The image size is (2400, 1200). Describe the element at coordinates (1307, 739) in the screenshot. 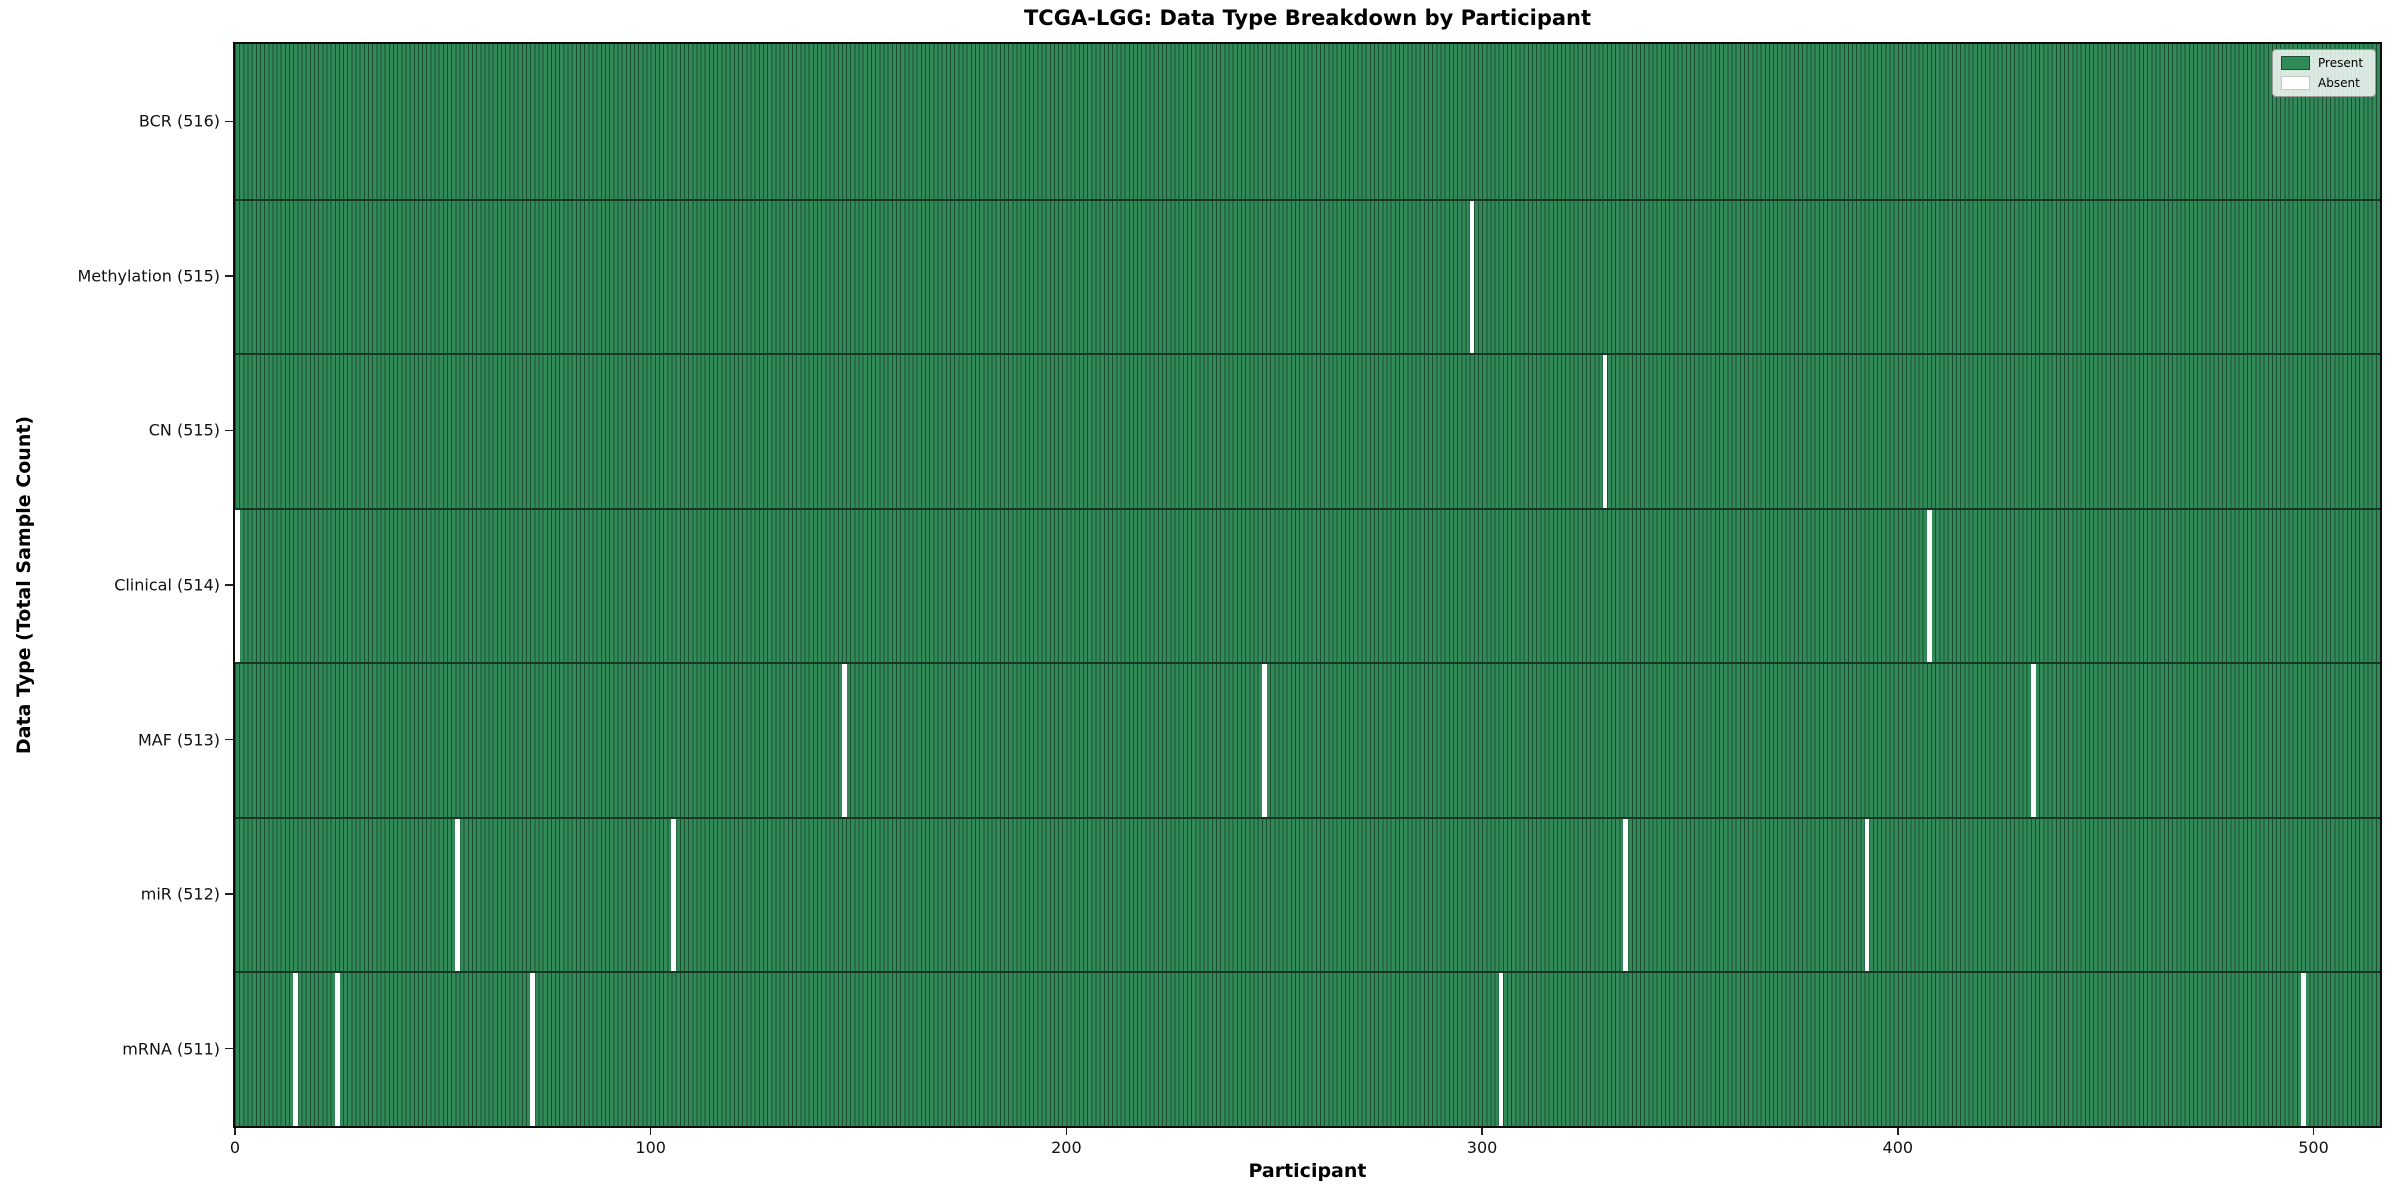

I see `data-row-maf` at that location.